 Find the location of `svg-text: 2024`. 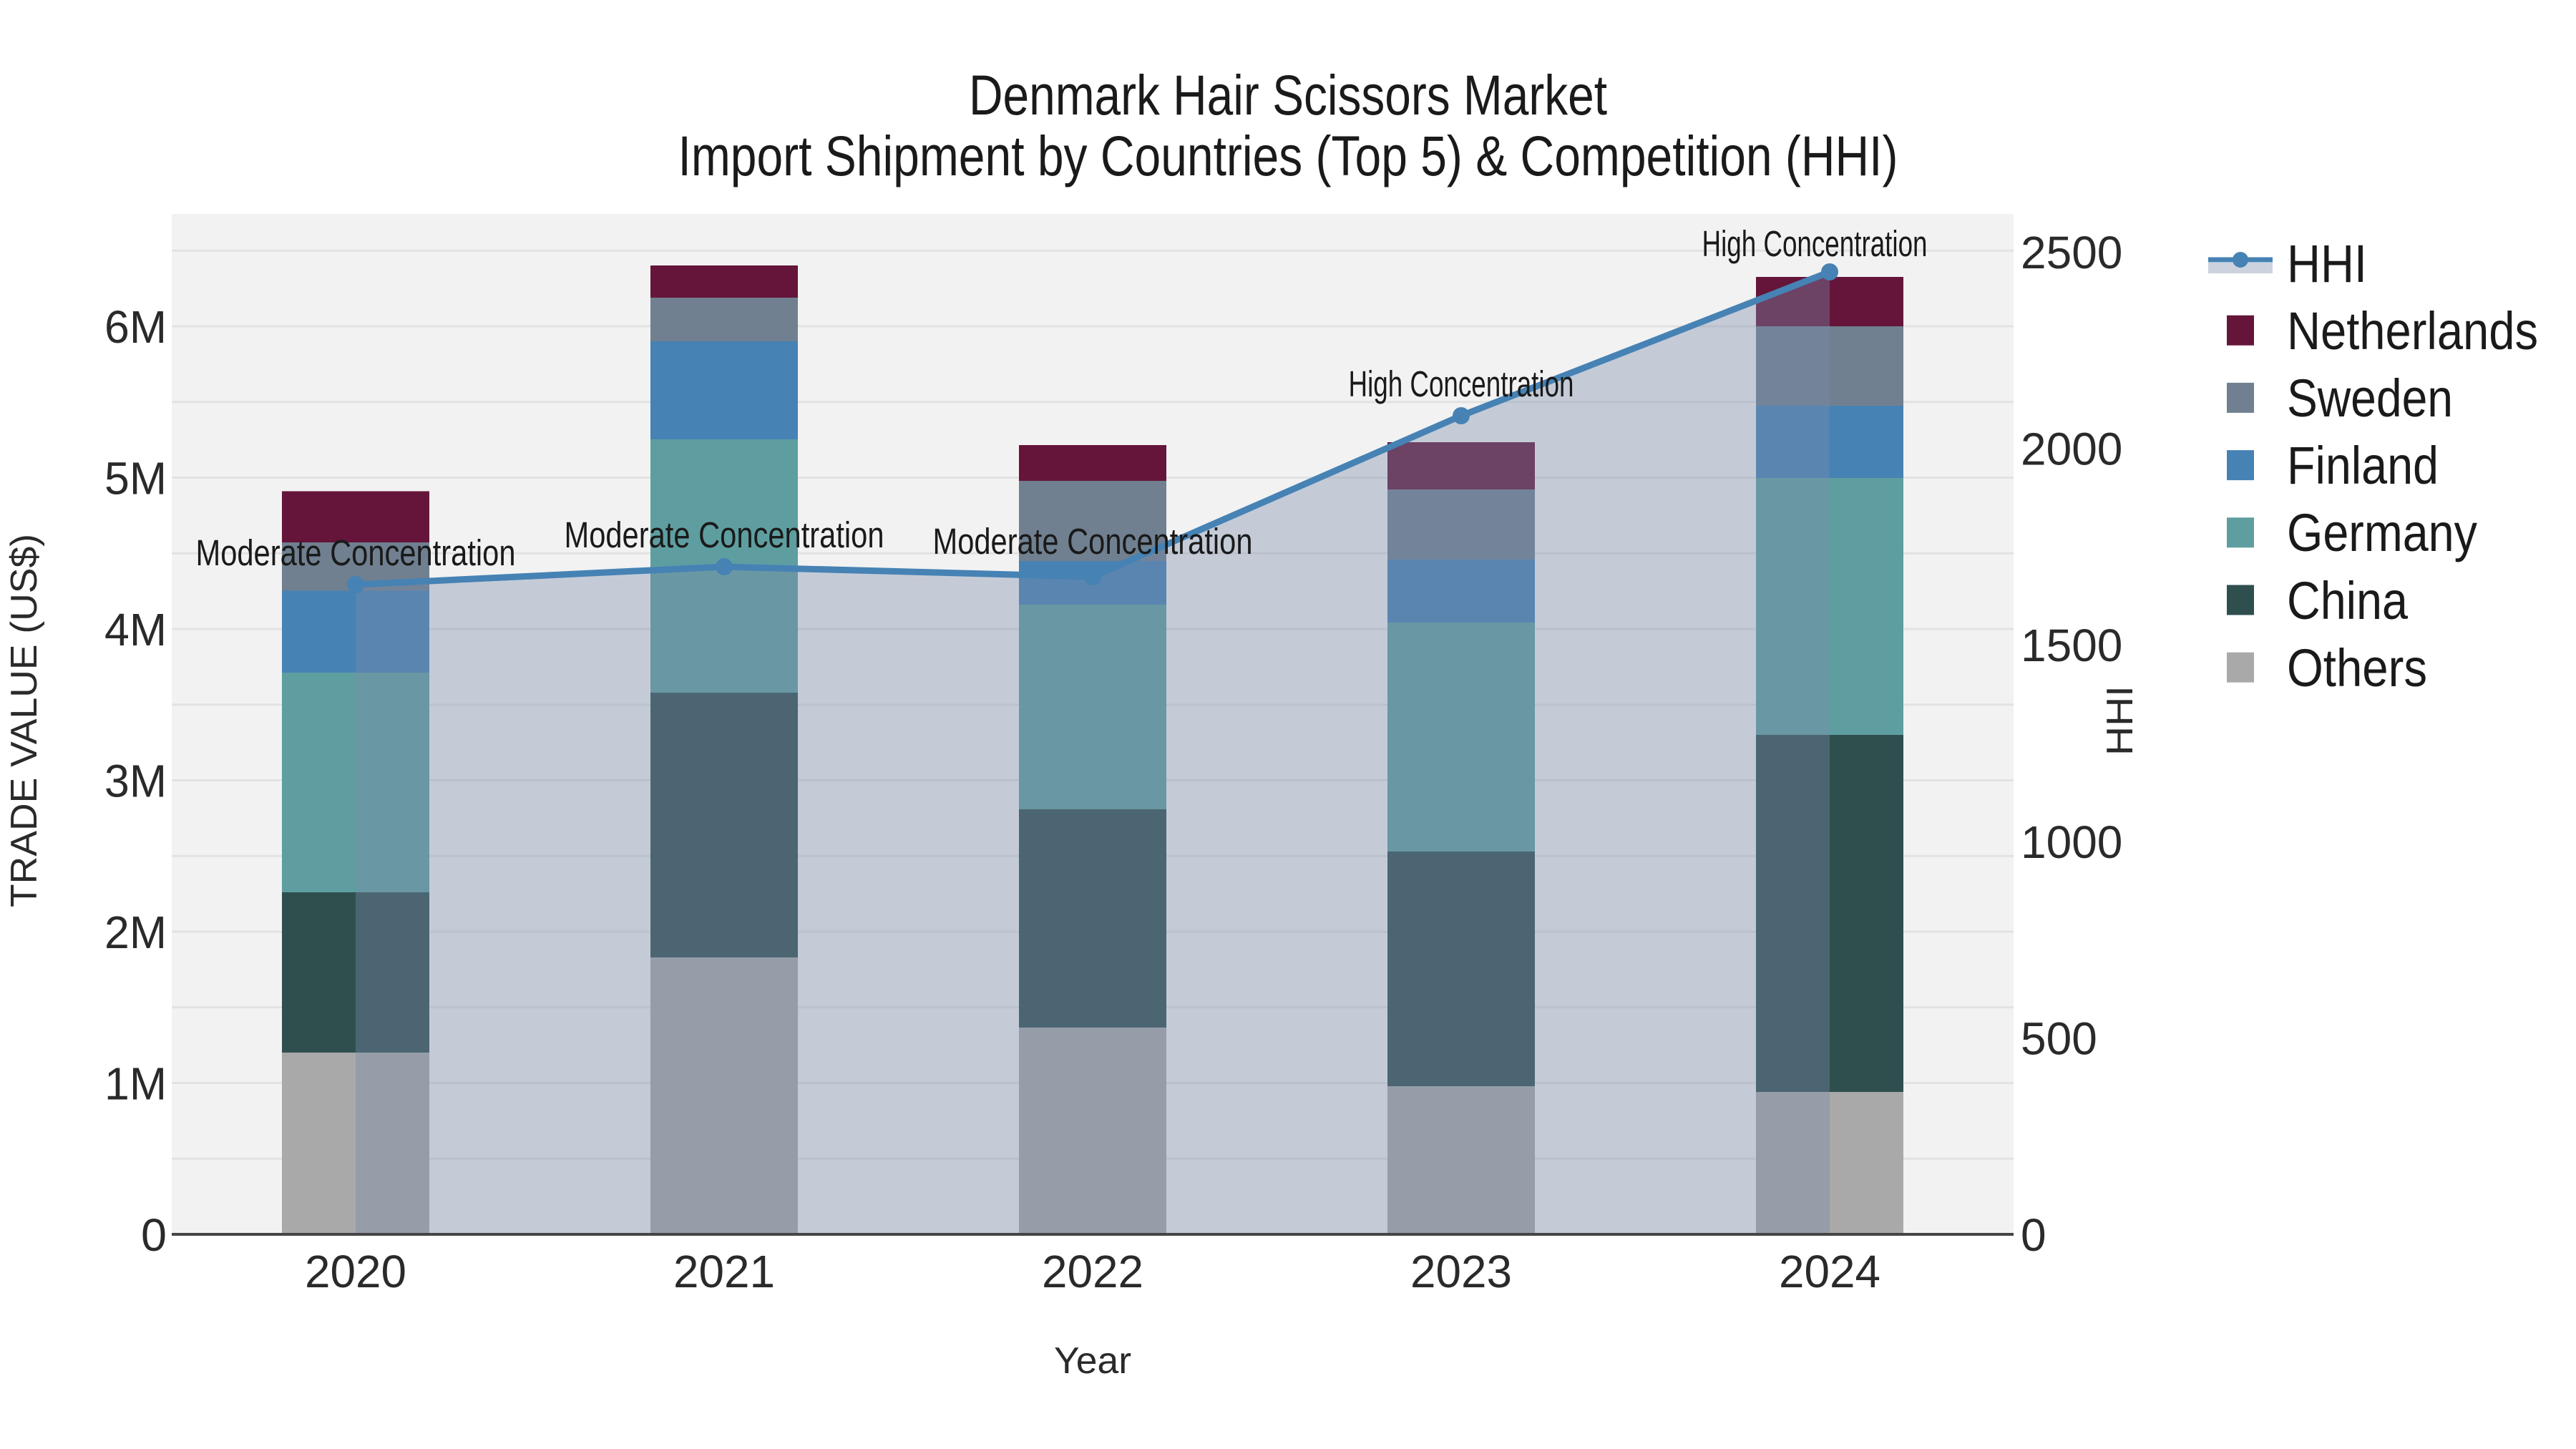

svg-text: 2024 is located at coordinates (1830, 1271).